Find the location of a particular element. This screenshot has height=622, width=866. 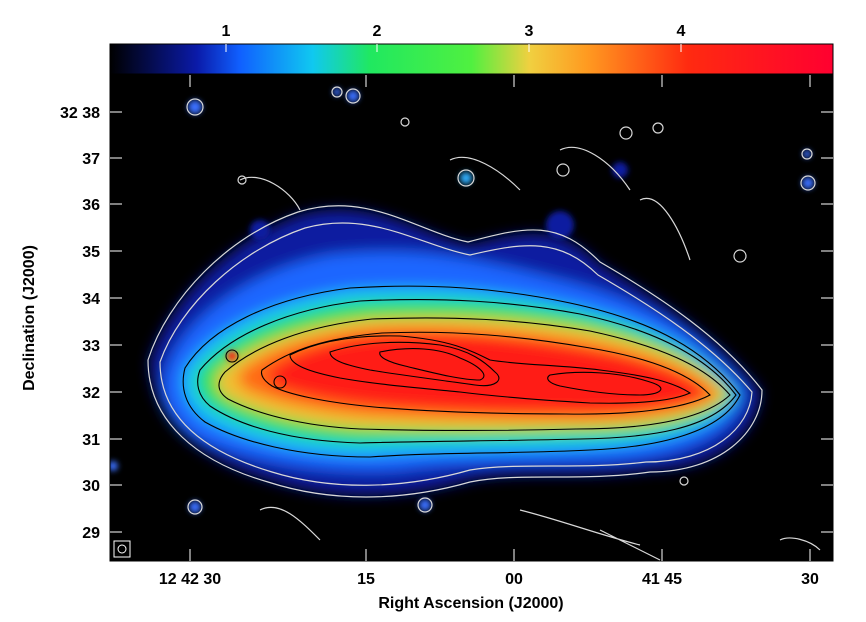

y-tick-label: 29 is located at coordinates (91, 533).